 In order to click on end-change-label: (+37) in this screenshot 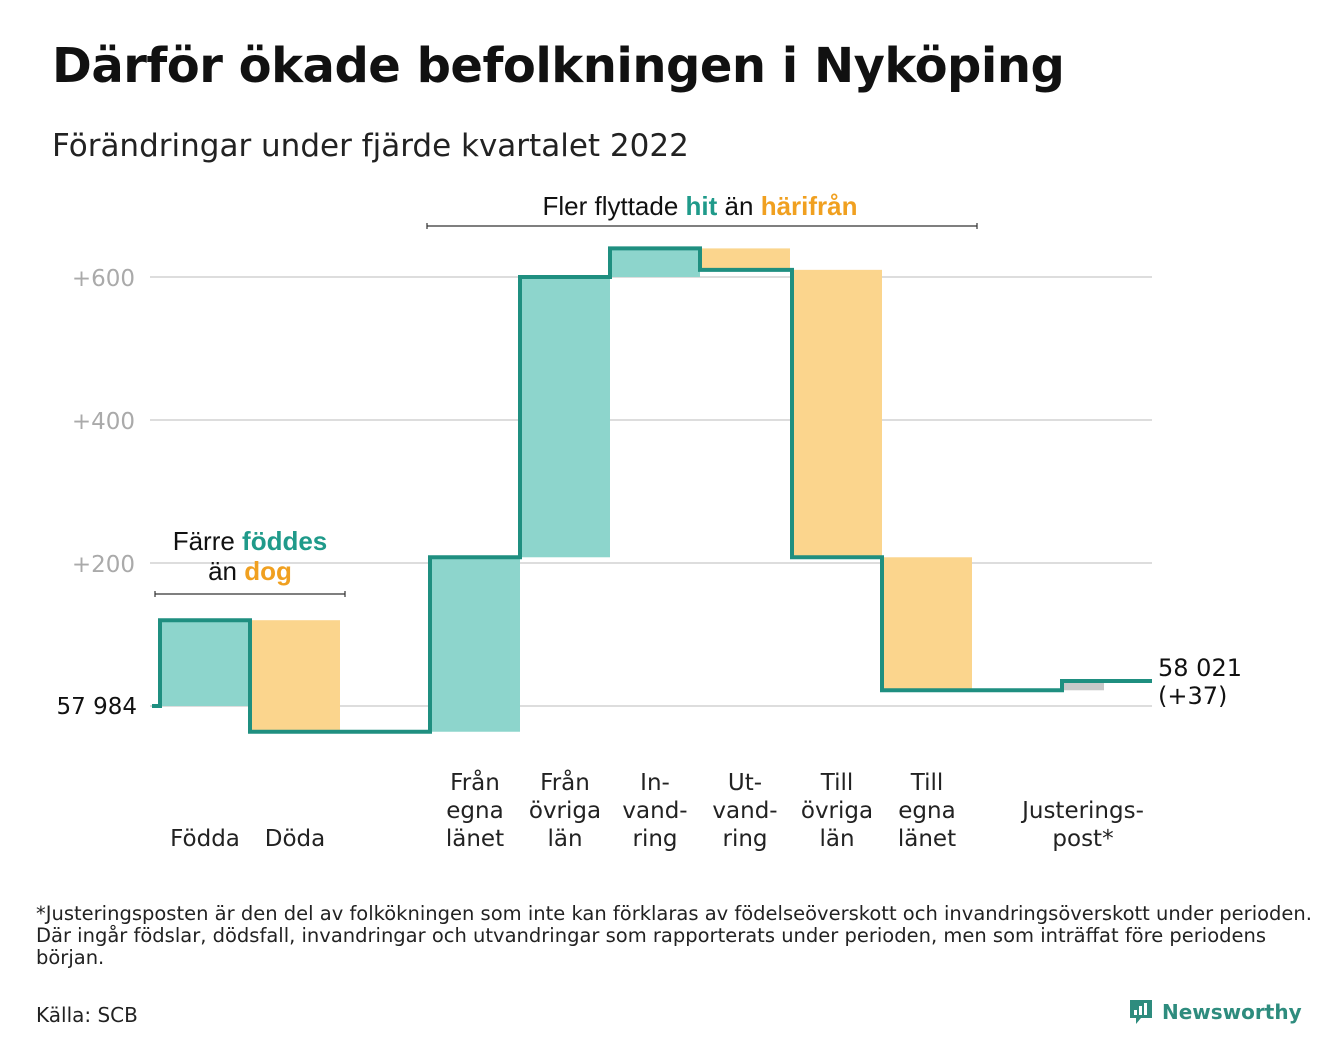, I will do `click(1192, 696)`.